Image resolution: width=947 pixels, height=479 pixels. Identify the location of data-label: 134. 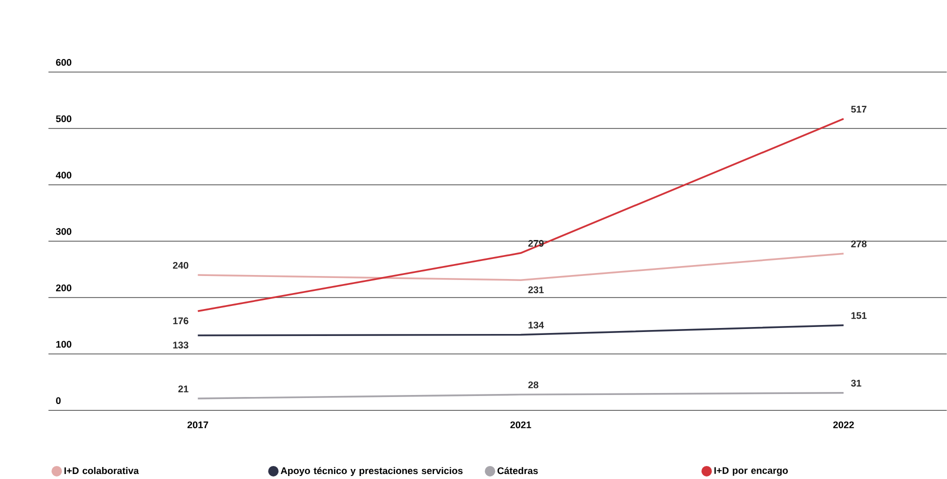
(536, 325).